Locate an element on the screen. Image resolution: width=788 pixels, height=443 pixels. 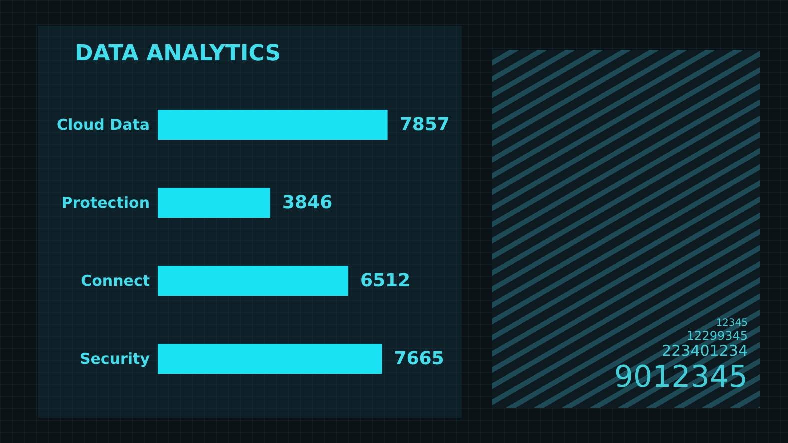
data-label: 7857 is located at coordinates (425, 125).